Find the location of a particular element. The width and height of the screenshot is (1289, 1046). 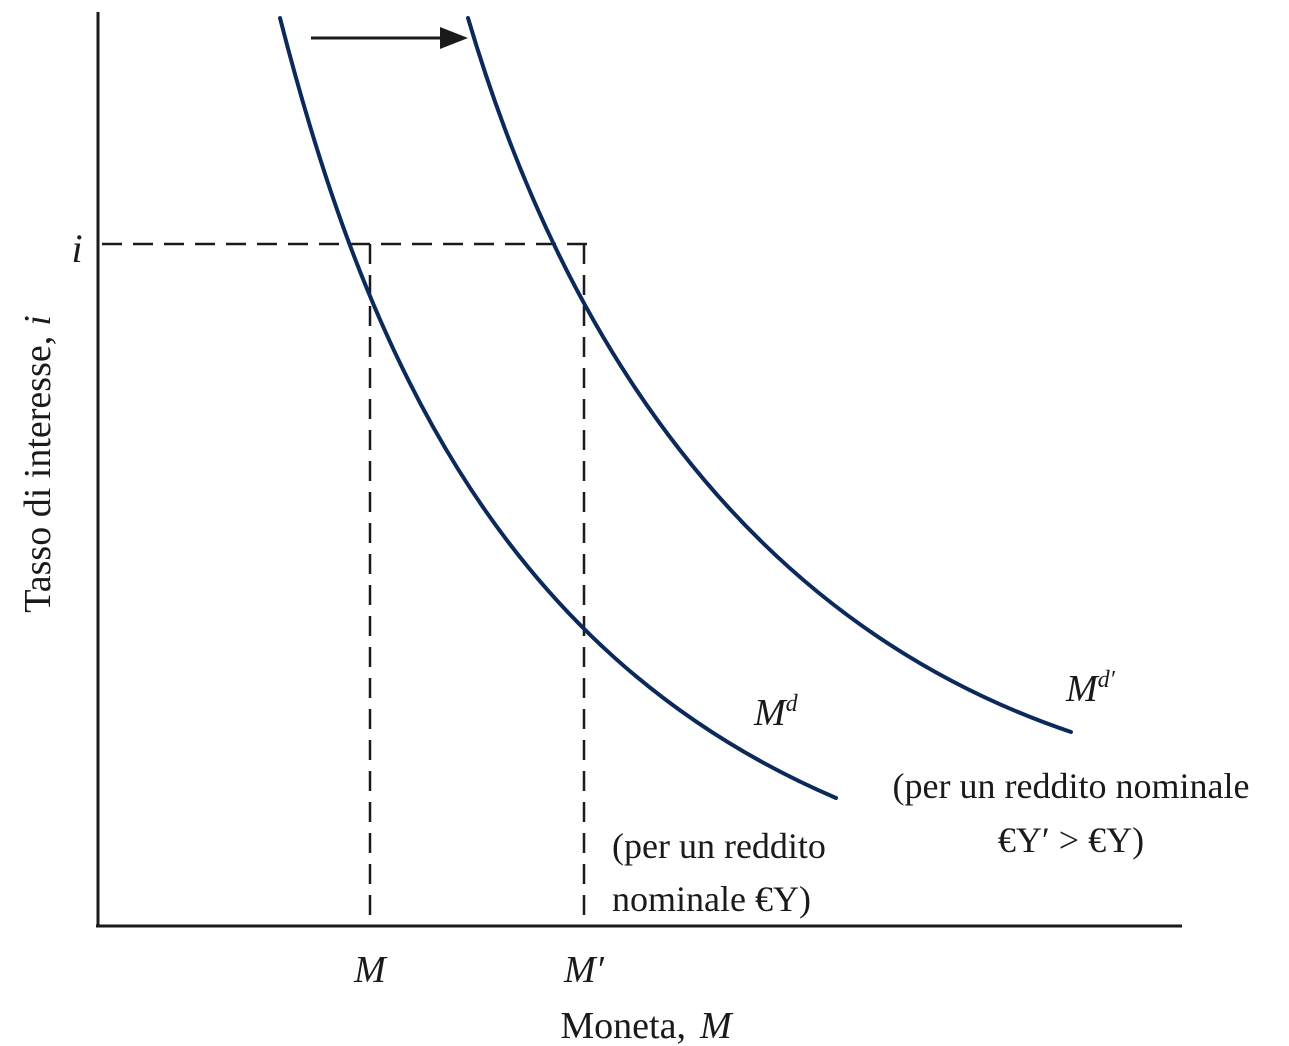

curve-note-md-prime-line-2: €Y′ > €Y) is located at coordinates (1071, 840).